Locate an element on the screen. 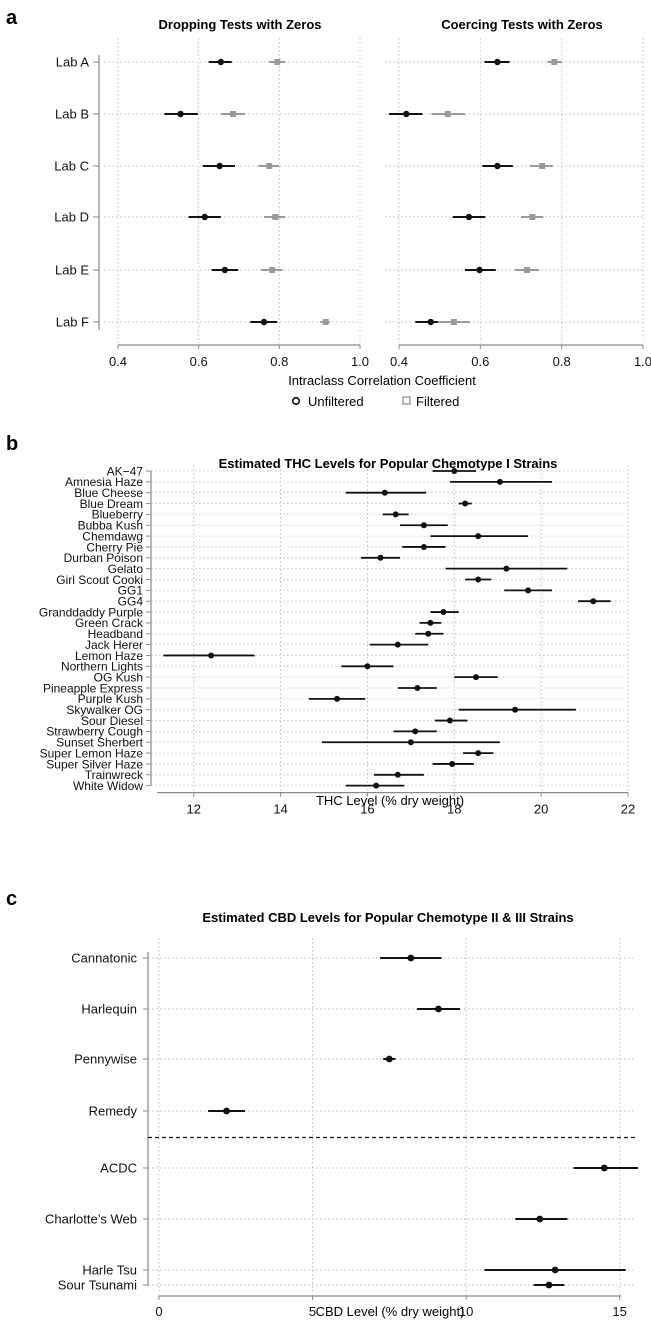 The image size is (651, 1324). y-tick-label: Northern Lights is located at coordinates (102, 667).